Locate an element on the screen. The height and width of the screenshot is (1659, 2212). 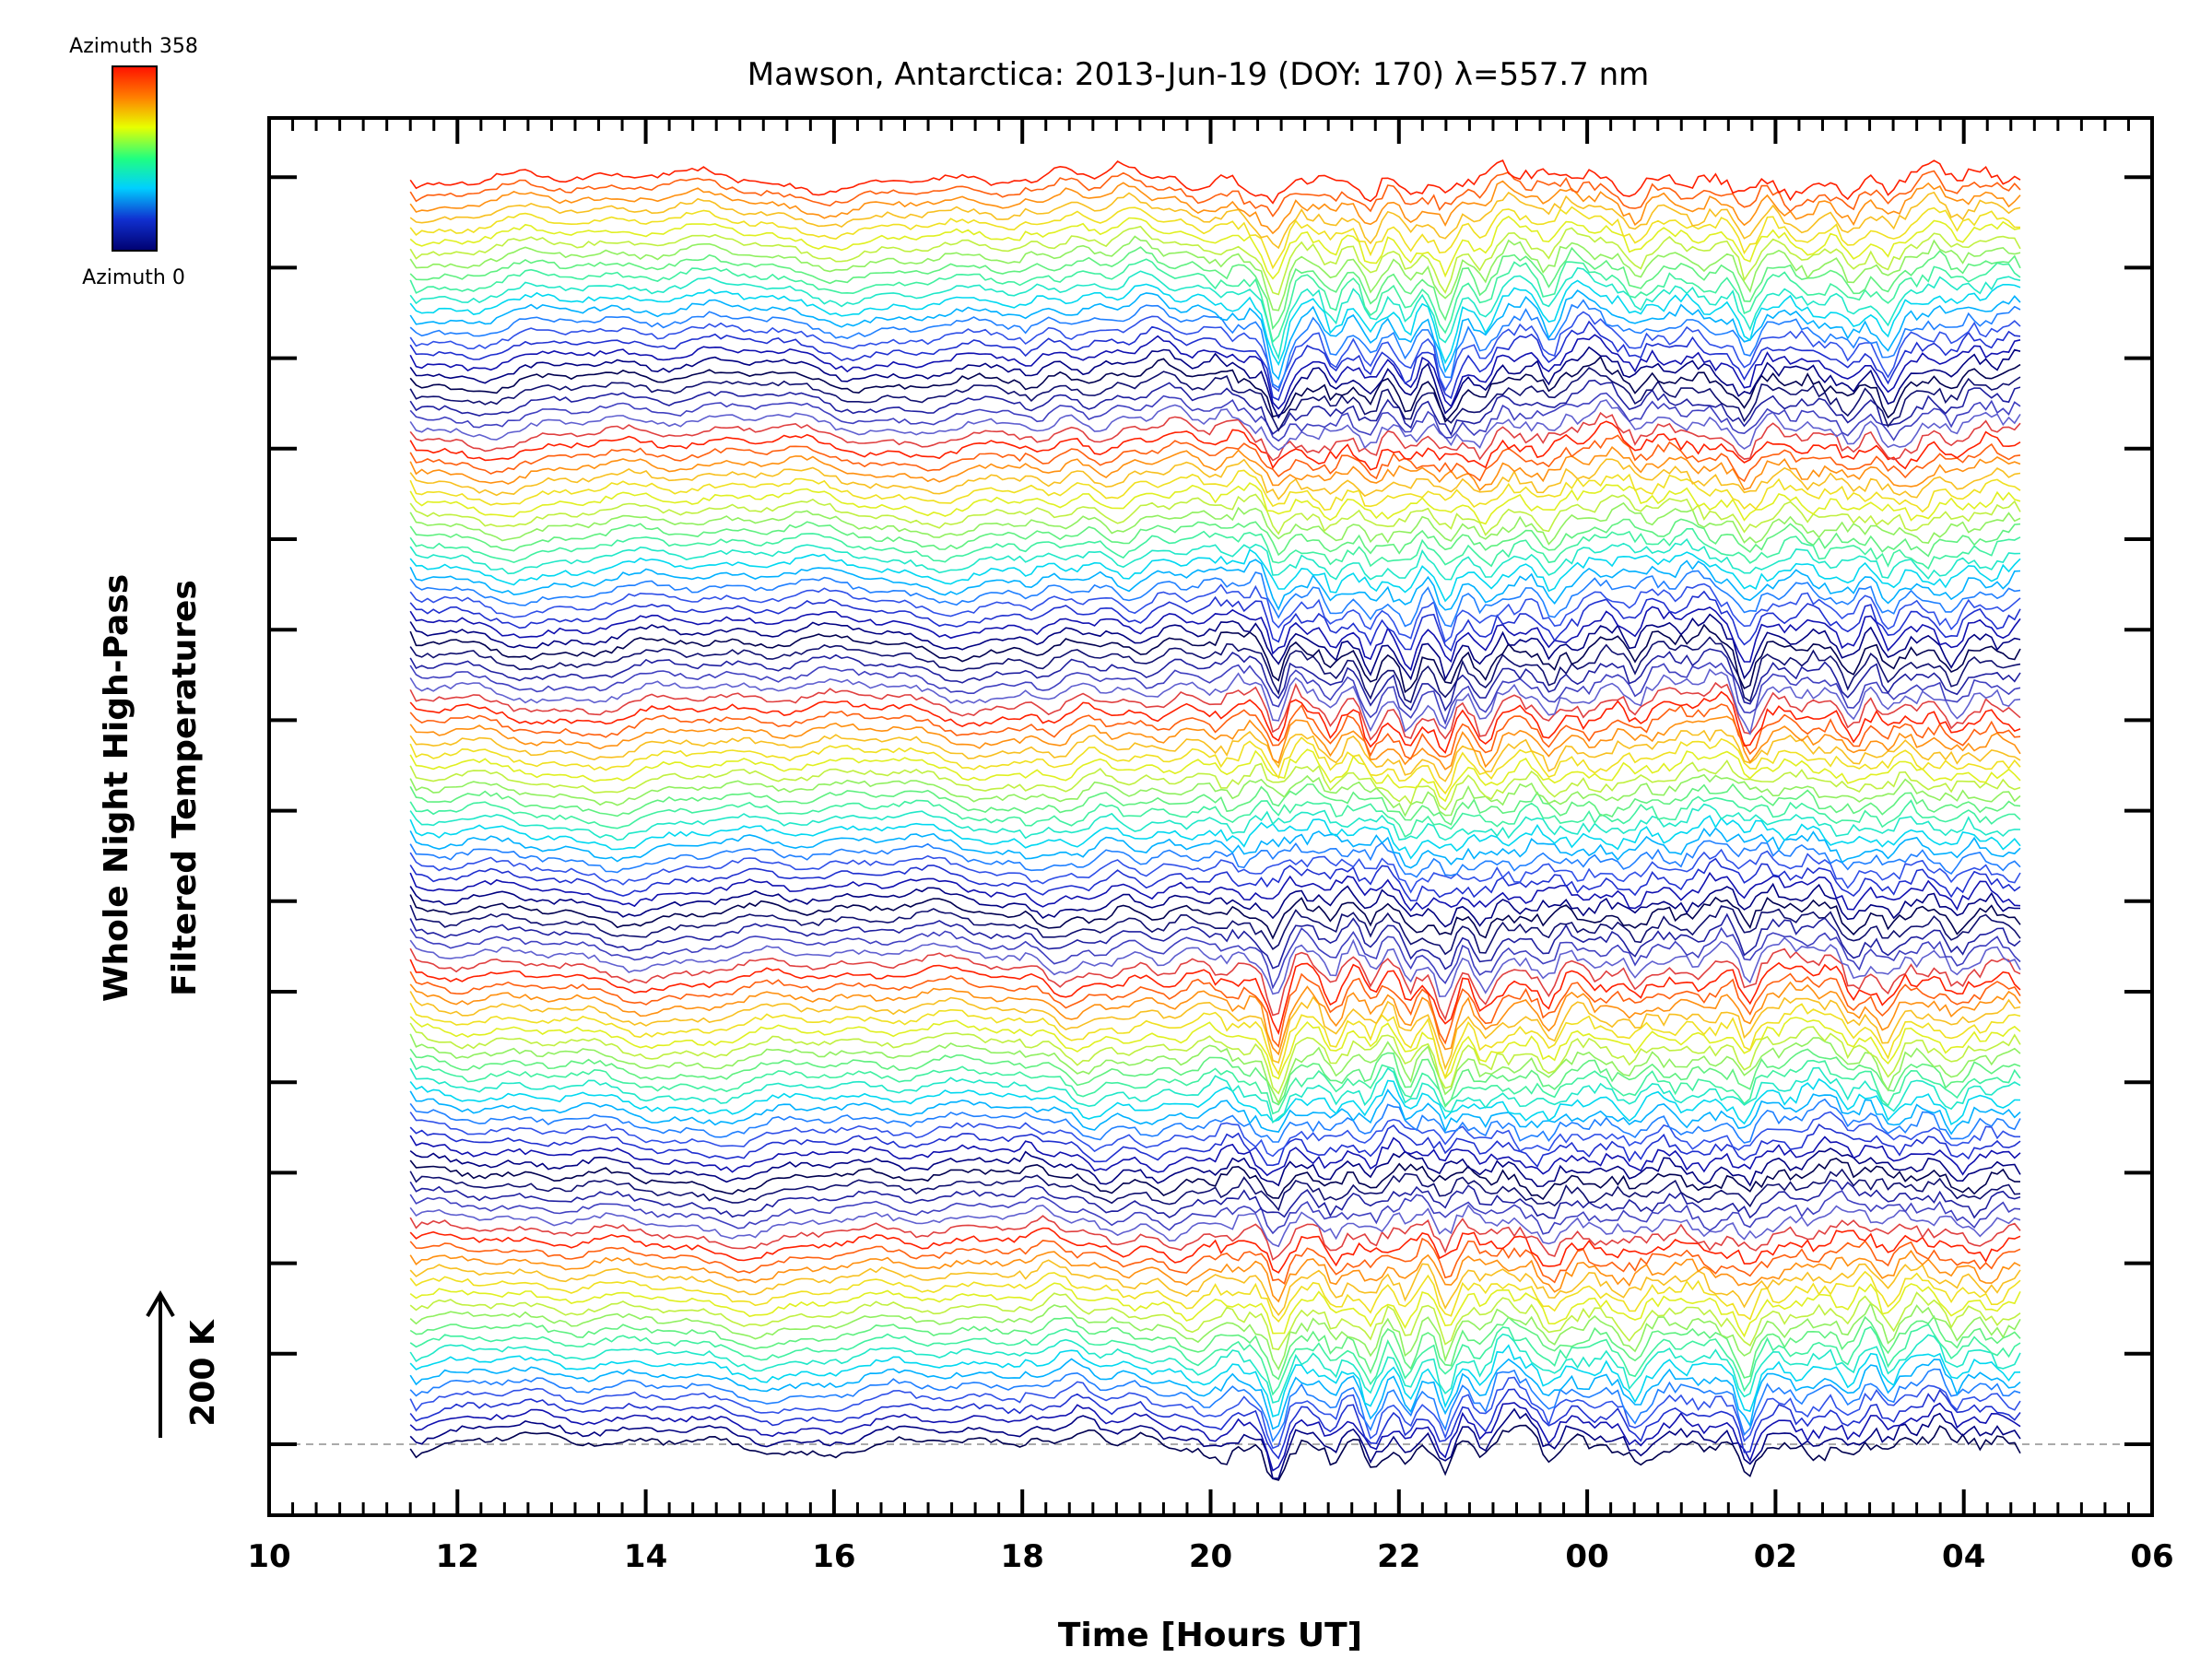
y-axis-label-line2: Filtered Temperatures is located at coordinates (185, 788).